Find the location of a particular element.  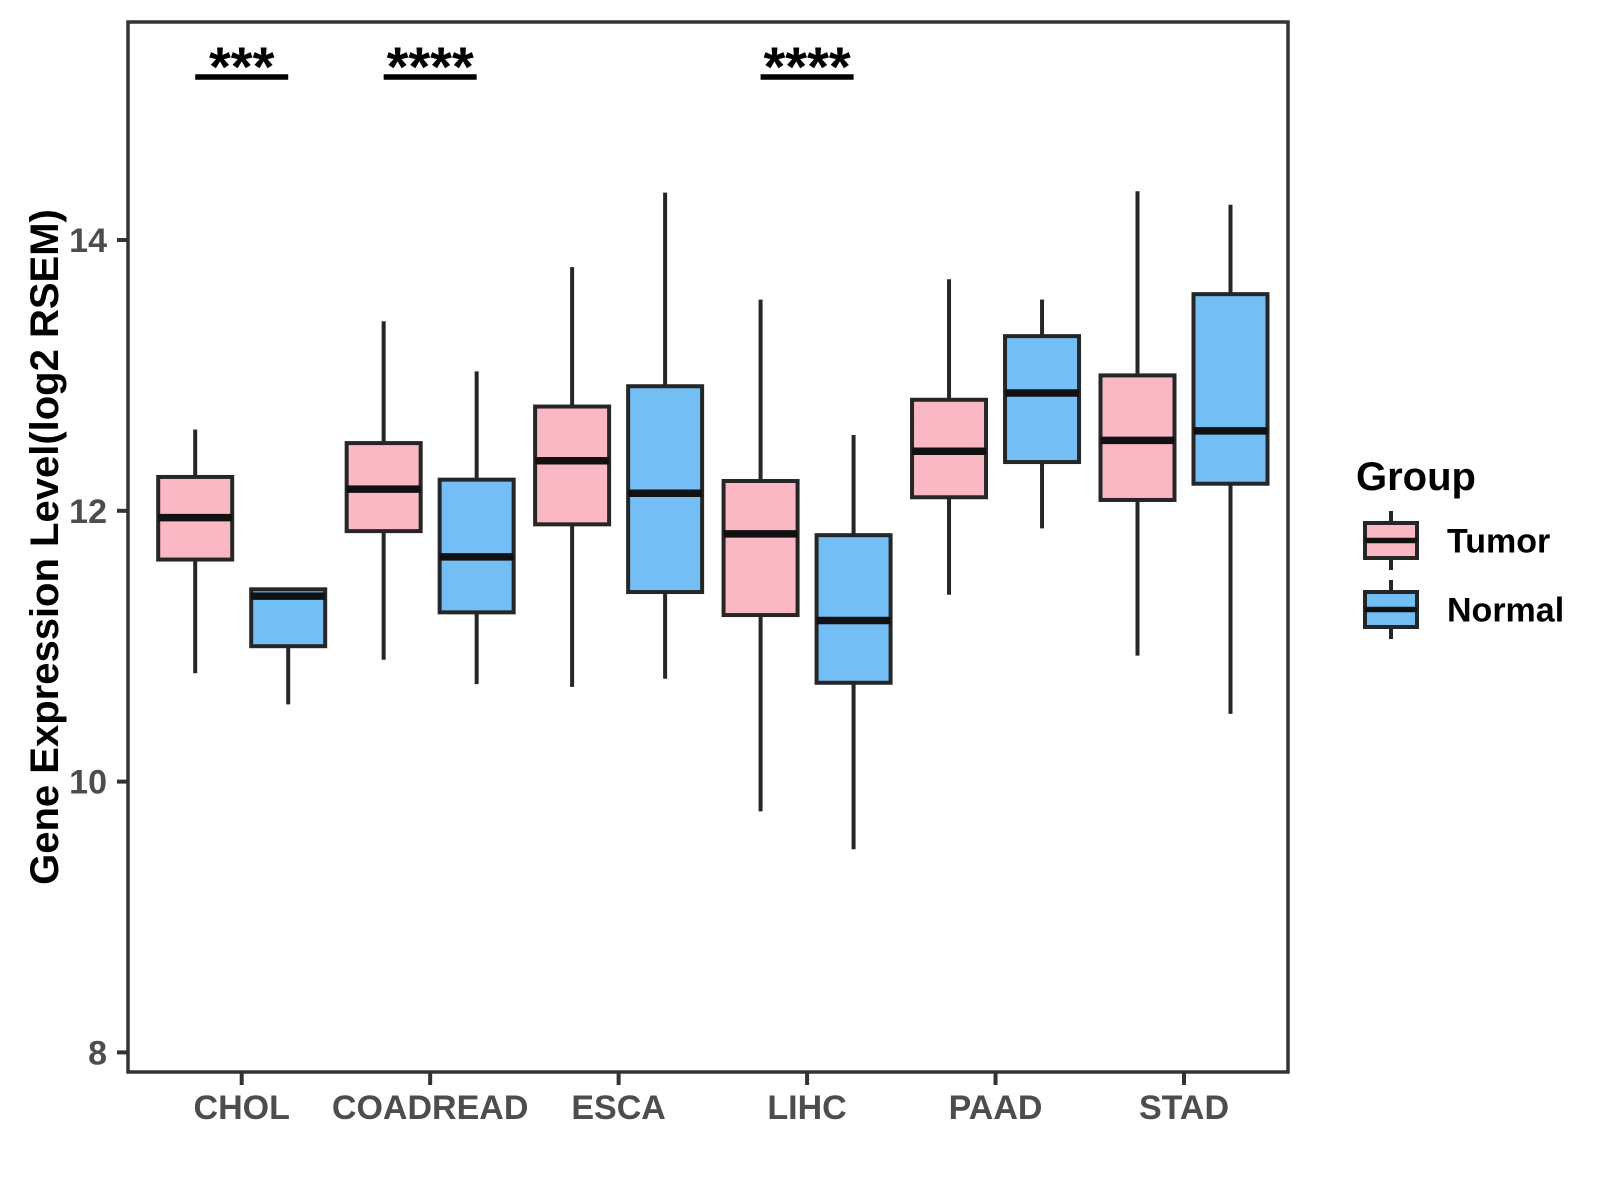

significance-COADREAD: **** is located at coordinates (430, 66).